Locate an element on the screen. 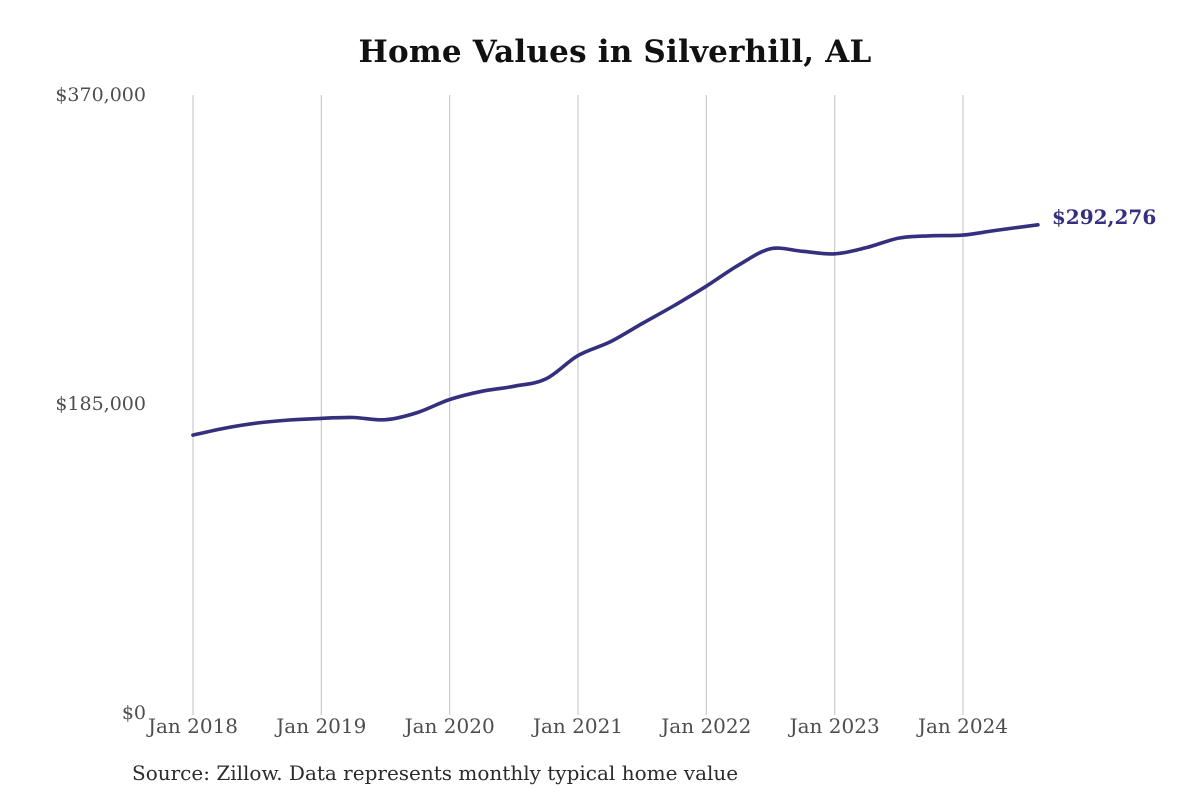 This screenshot has width=1200, height=800. chart-title: Home Values in Silverhill, AL is located at coordinates (615, 52).